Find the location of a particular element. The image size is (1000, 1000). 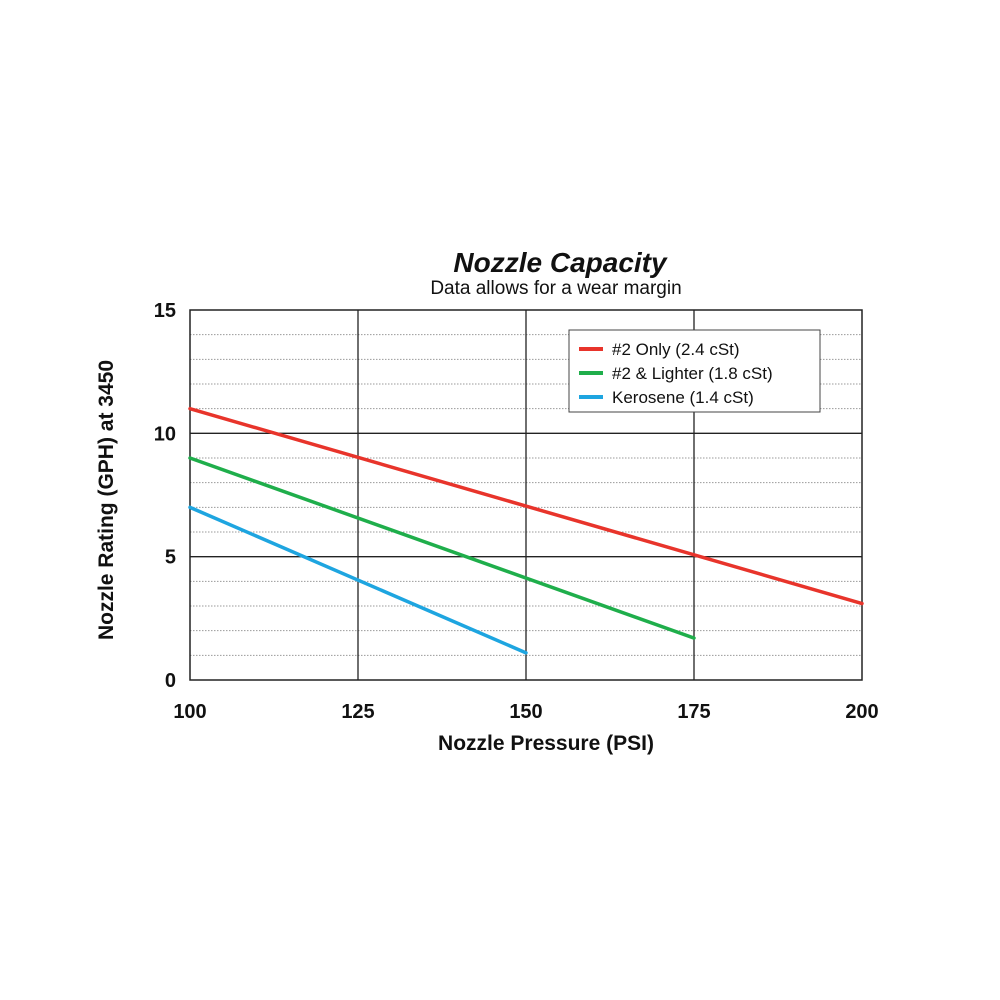

y-tick-label: 10 is located at coordinates (165, 434).